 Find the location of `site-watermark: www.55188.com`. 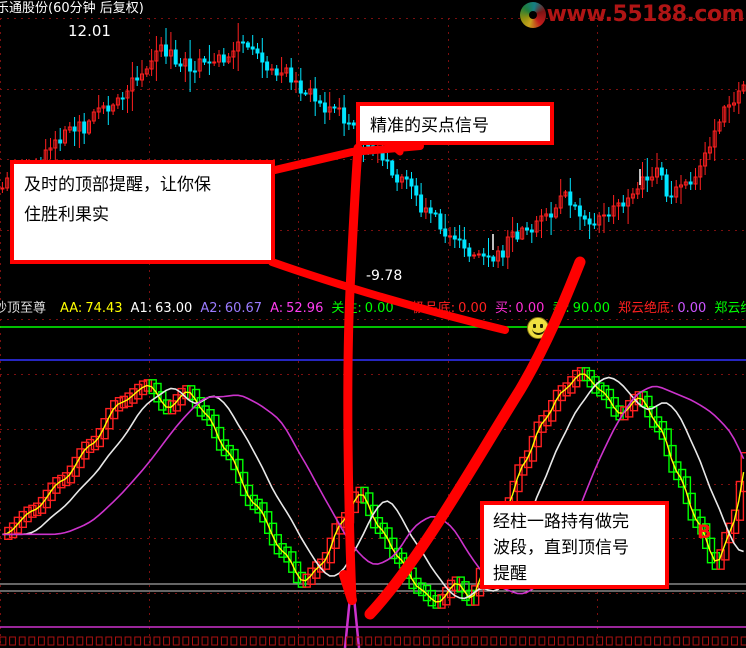

site-watermark: www.55188.com is located at coordinates (632, 15).